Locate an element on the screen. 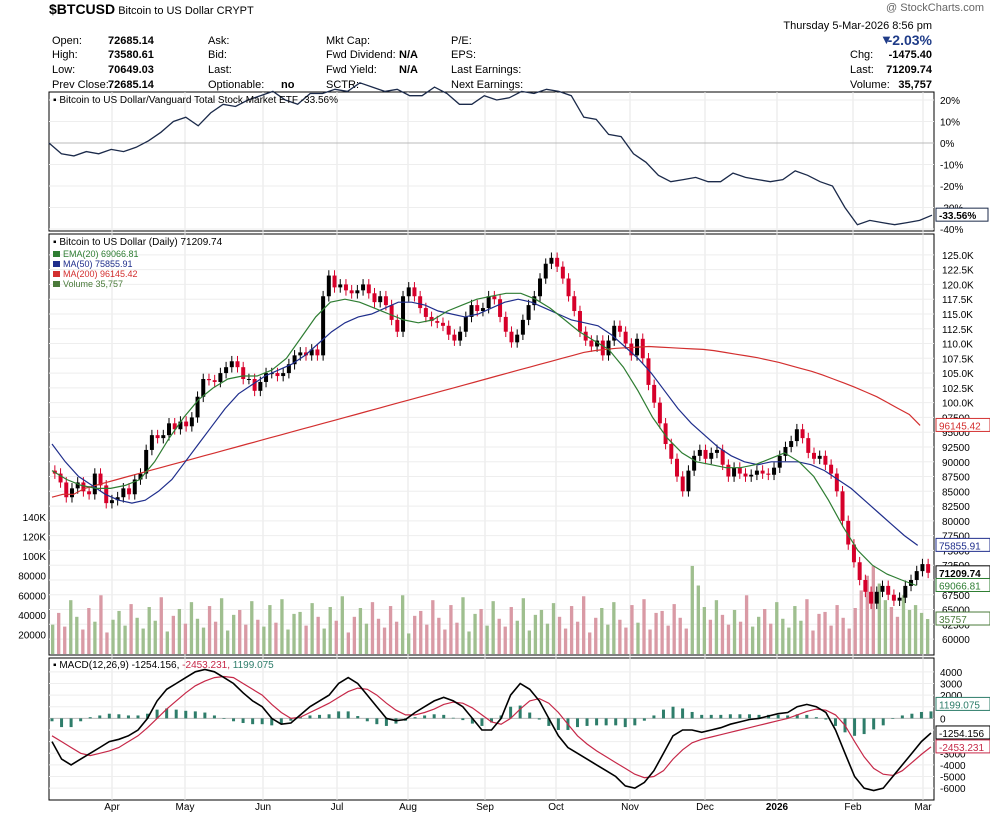 The height and width of the screenshot is (817, 990). ema20-last-label: 69066.81 is located at coordinates (960, 586).